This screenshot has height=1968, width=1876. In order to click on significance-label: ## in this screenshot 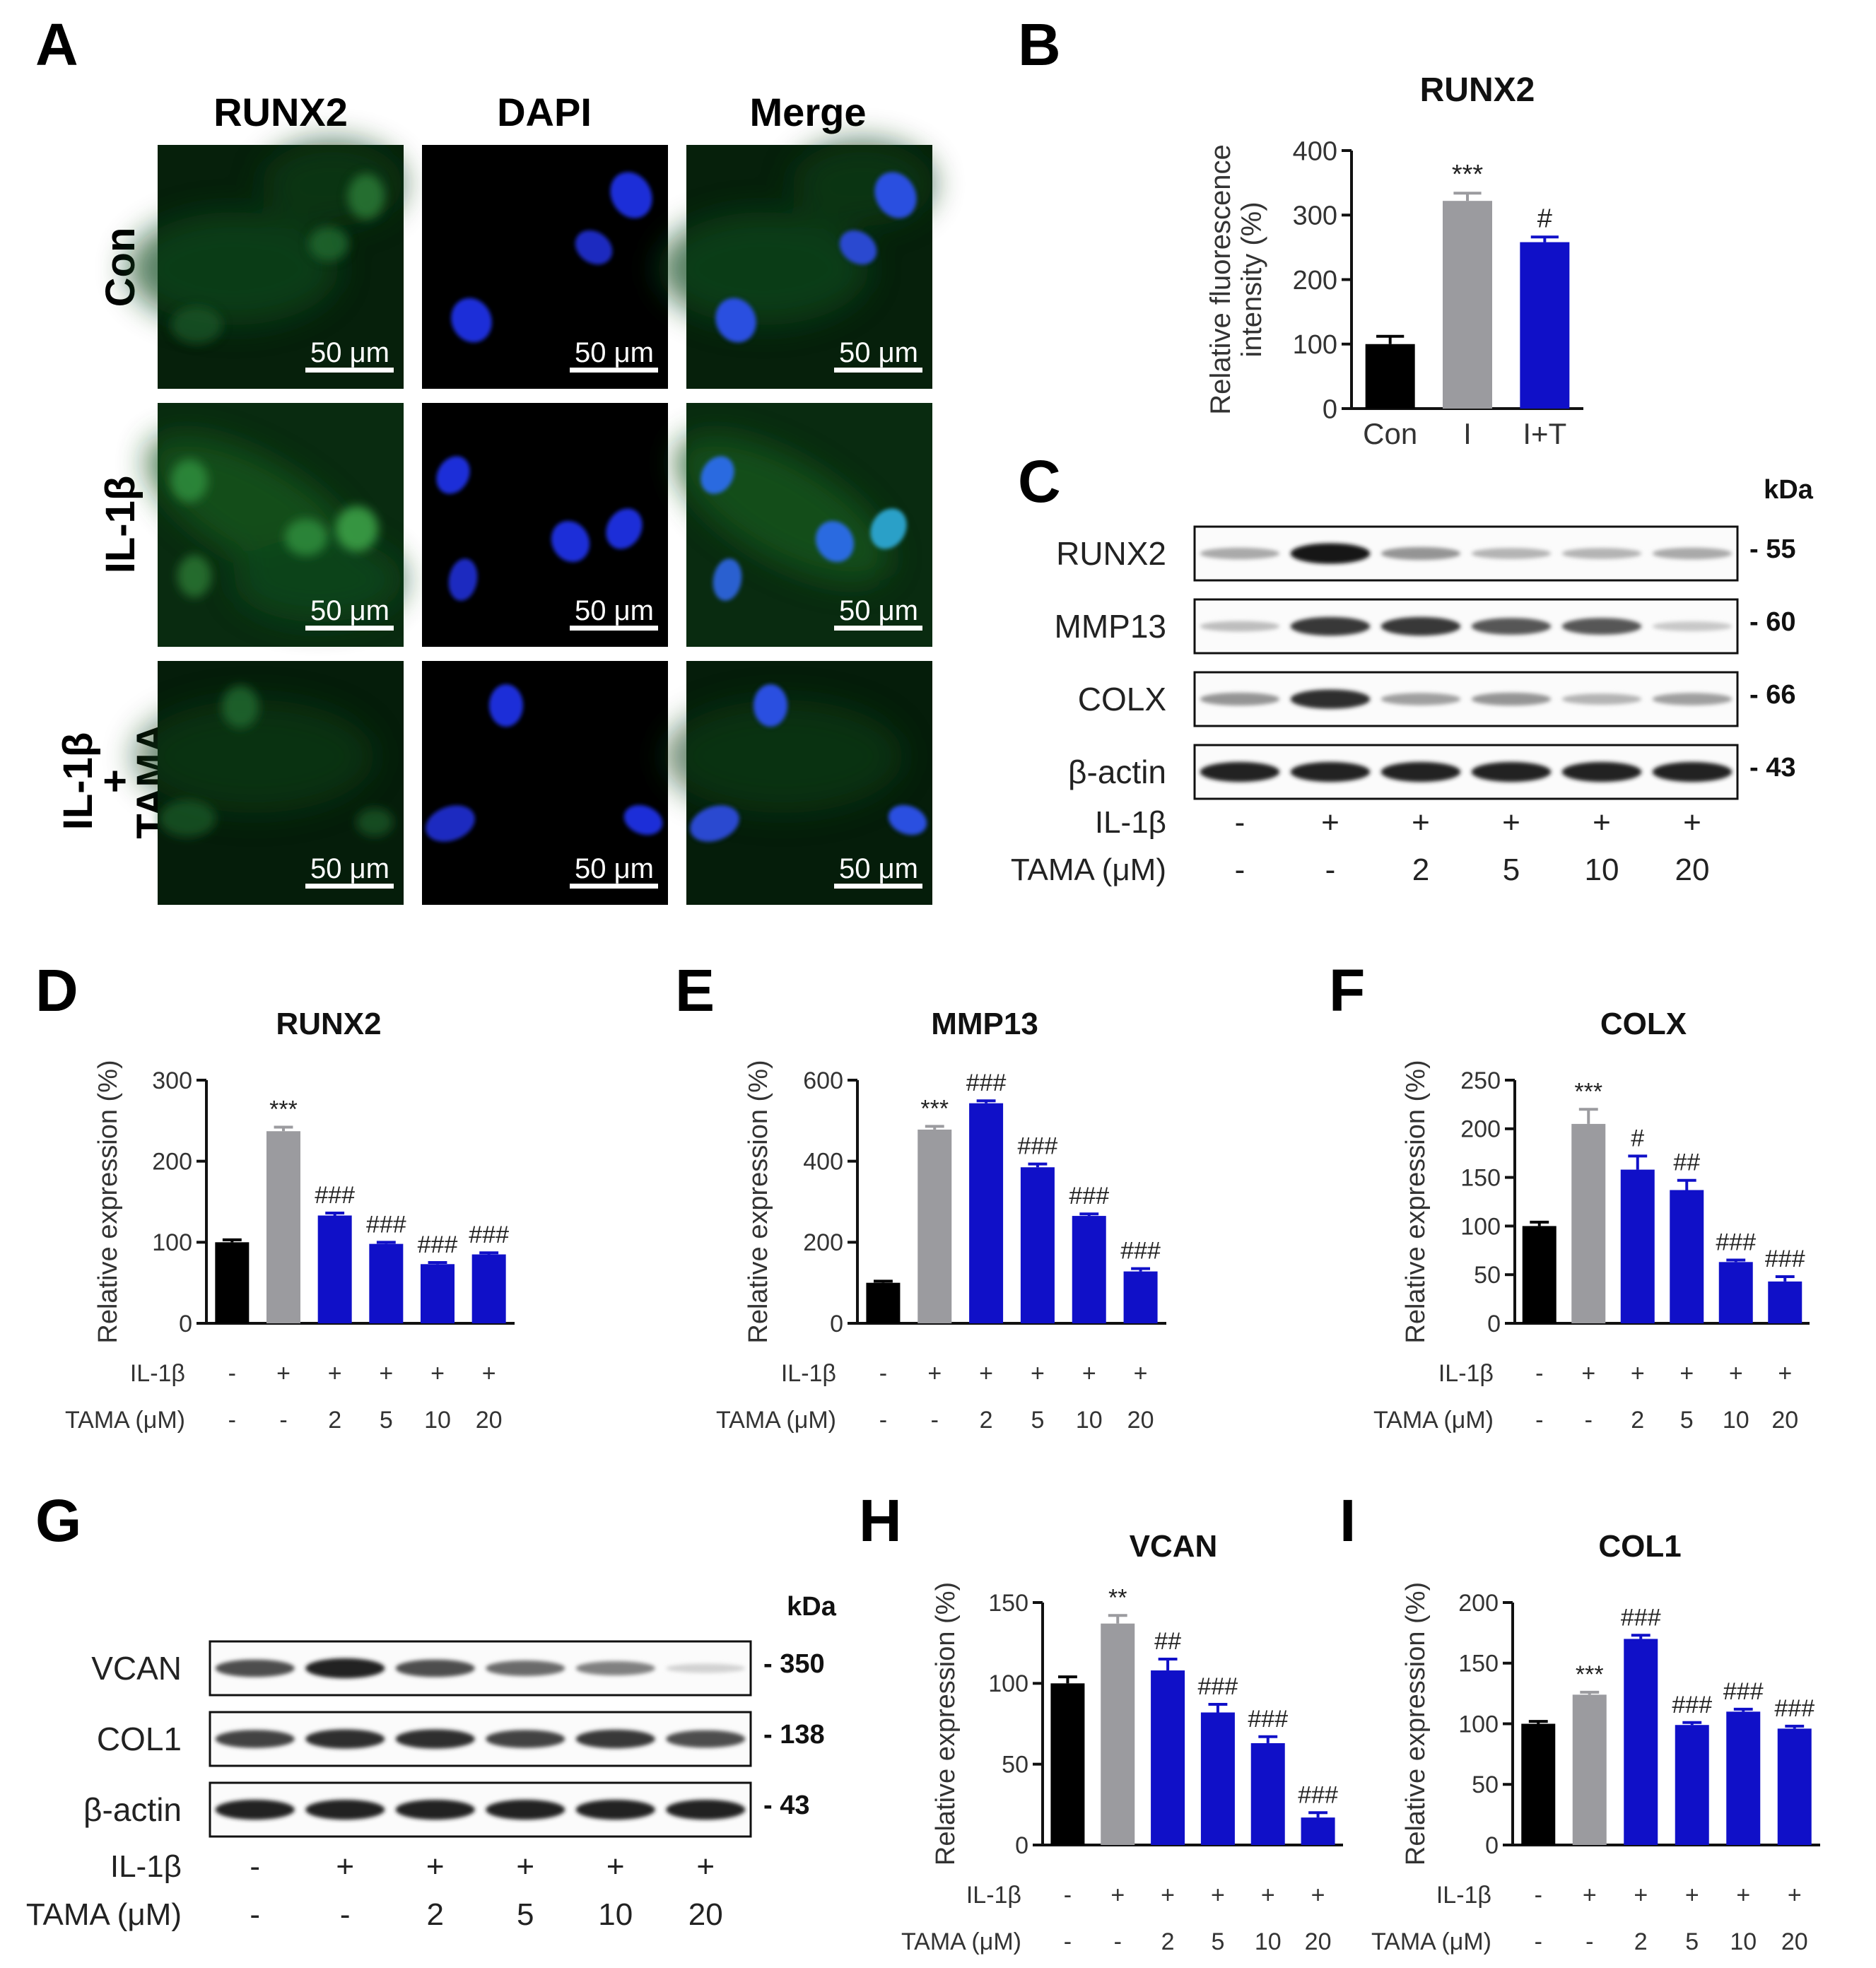, I will do `click(1167, 1641)`.